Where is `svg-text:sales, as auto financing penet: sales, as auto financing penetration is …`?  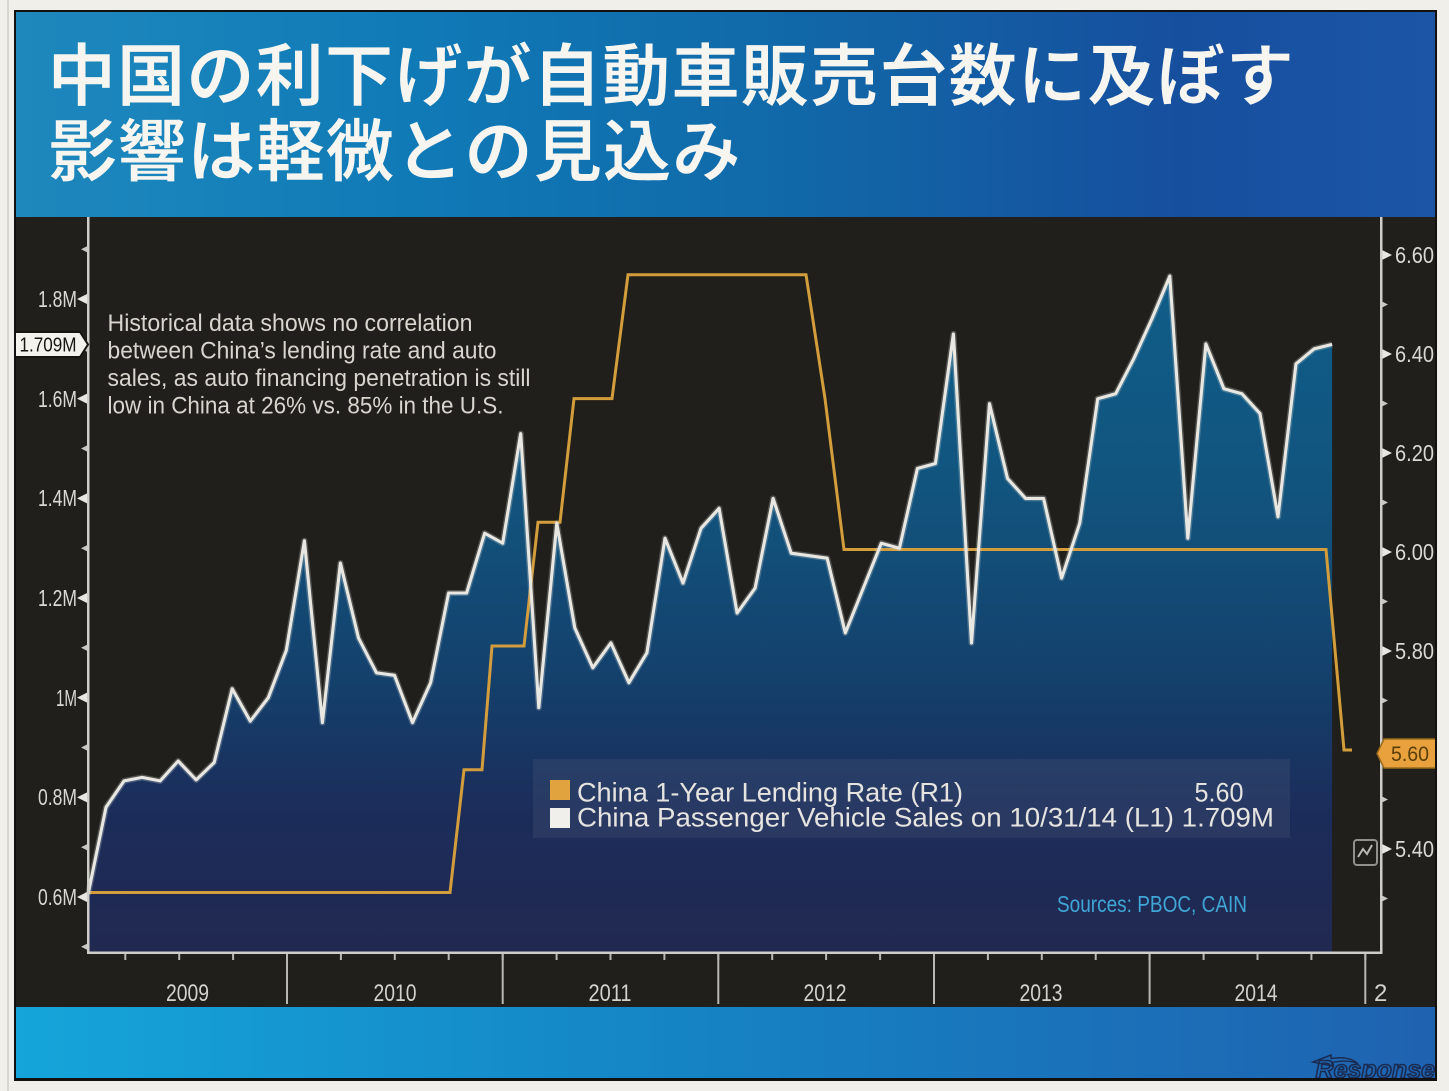 svg-text:sales, as auto financing penet: sales, as auto financing penetration is … is located at coordinates (319, 378).